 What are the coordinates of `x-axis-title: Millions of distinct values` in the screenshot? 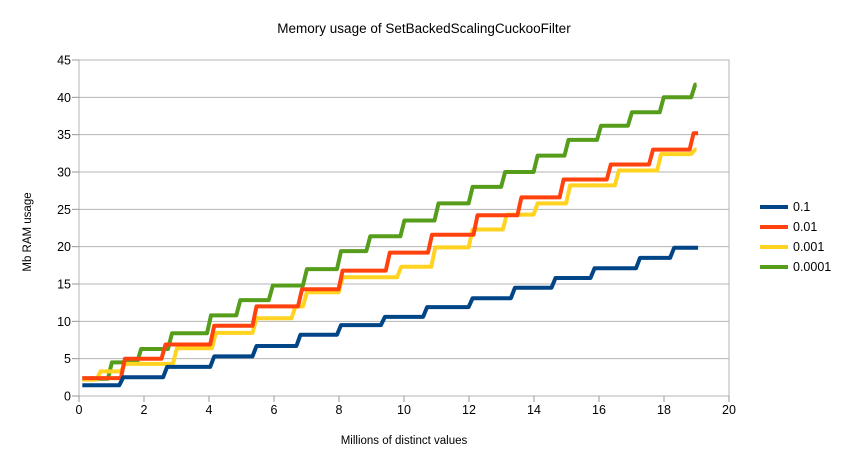 It's located at (404, 441).